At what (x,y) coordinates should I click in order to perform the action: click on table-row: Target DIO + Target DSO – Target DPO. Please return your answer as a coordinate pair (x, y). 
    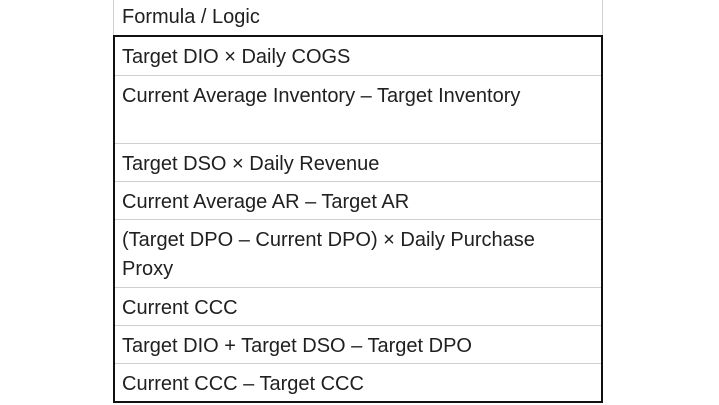
    Looking at the image, I should click on (358, 344).